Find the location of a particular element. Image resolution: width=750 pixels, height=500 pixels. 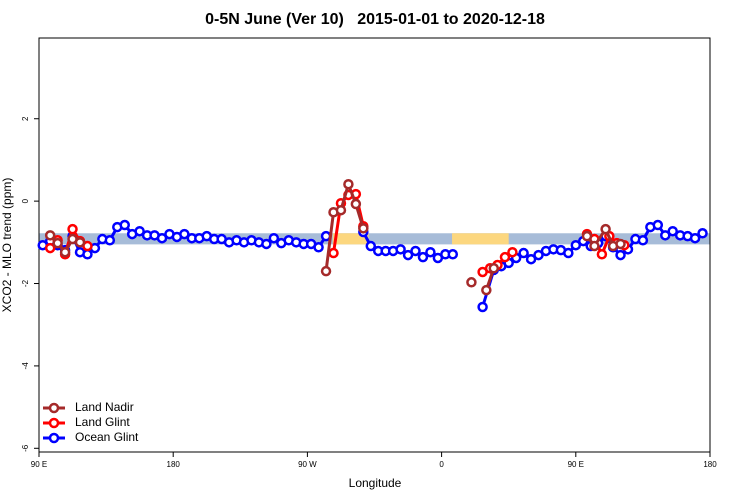

x-axis-label: Longitude is located at coordinates (375, 483).